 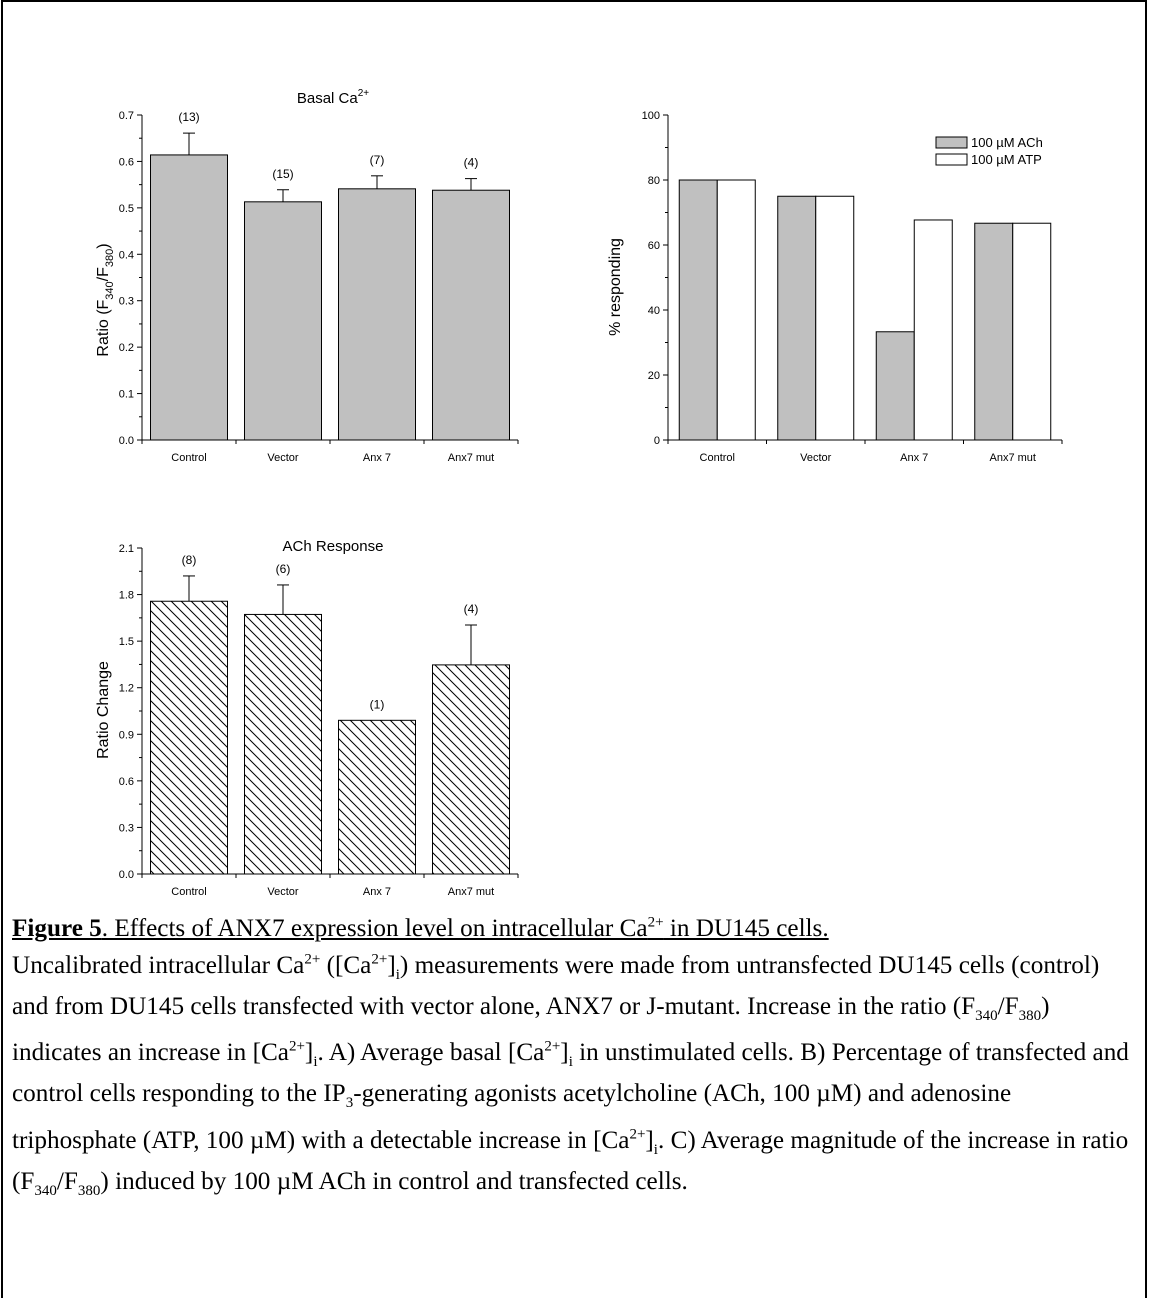 I want to click on data-label: (8), so click(x=189, y=560).